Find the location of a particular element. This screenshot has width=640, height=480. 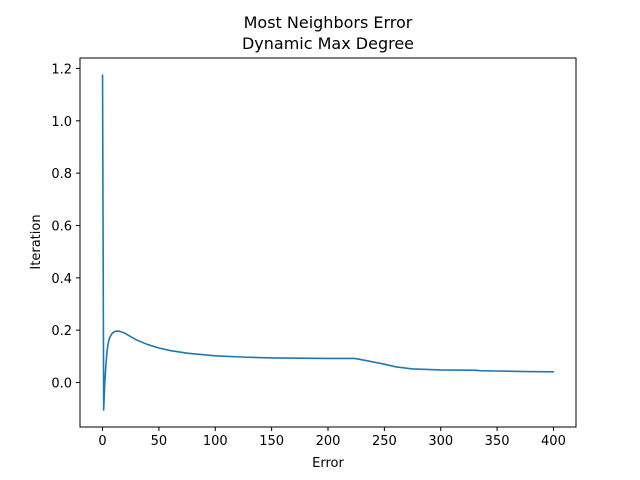

y-axis: 0.0 0.2 0.4 0.6 0.8 1.0 1.2 is located at coordinates (65, 227).